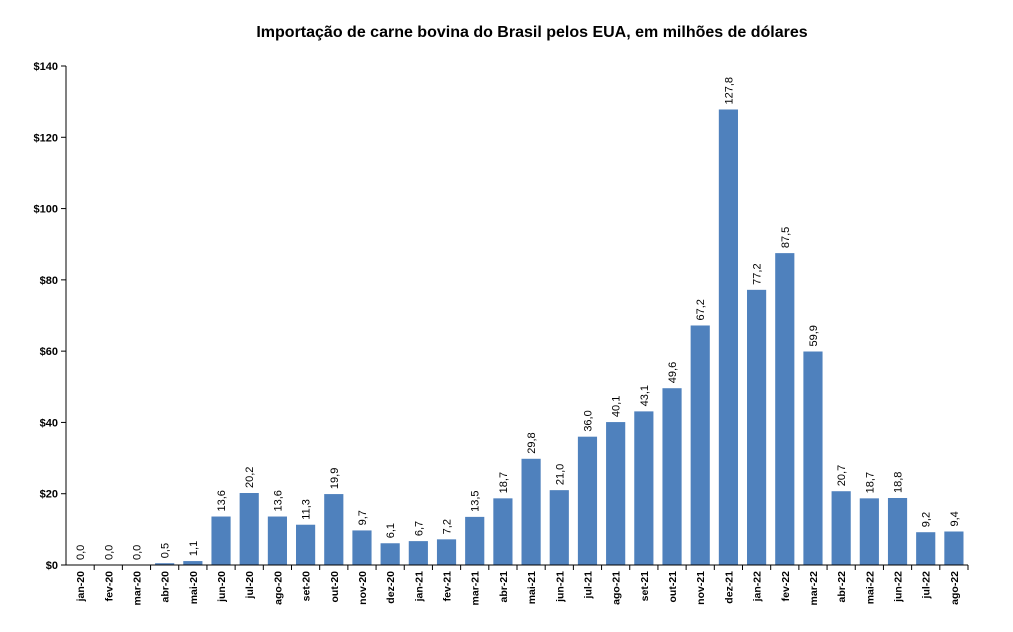 This screenshot has width=1013, height=632. What do you see at coordinates (927, 519) in the screenshot?
I see `data-label: 9,2` at bounding box center [927, 519].